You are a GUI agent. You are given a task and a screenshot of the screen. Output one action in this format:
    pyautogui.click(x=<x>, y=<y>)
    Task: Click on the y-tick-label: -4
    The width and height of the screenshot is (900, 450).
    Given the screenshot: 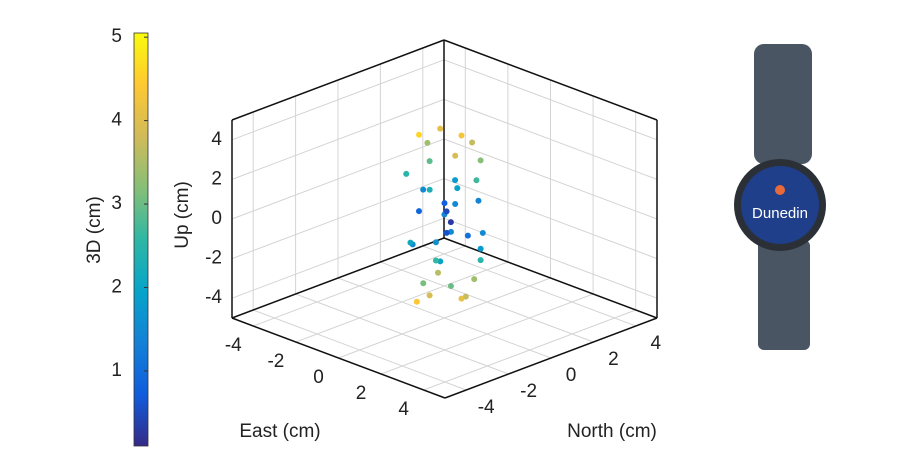 What is the action you would take?
    pyautogui.click(x=486, y=407)
    